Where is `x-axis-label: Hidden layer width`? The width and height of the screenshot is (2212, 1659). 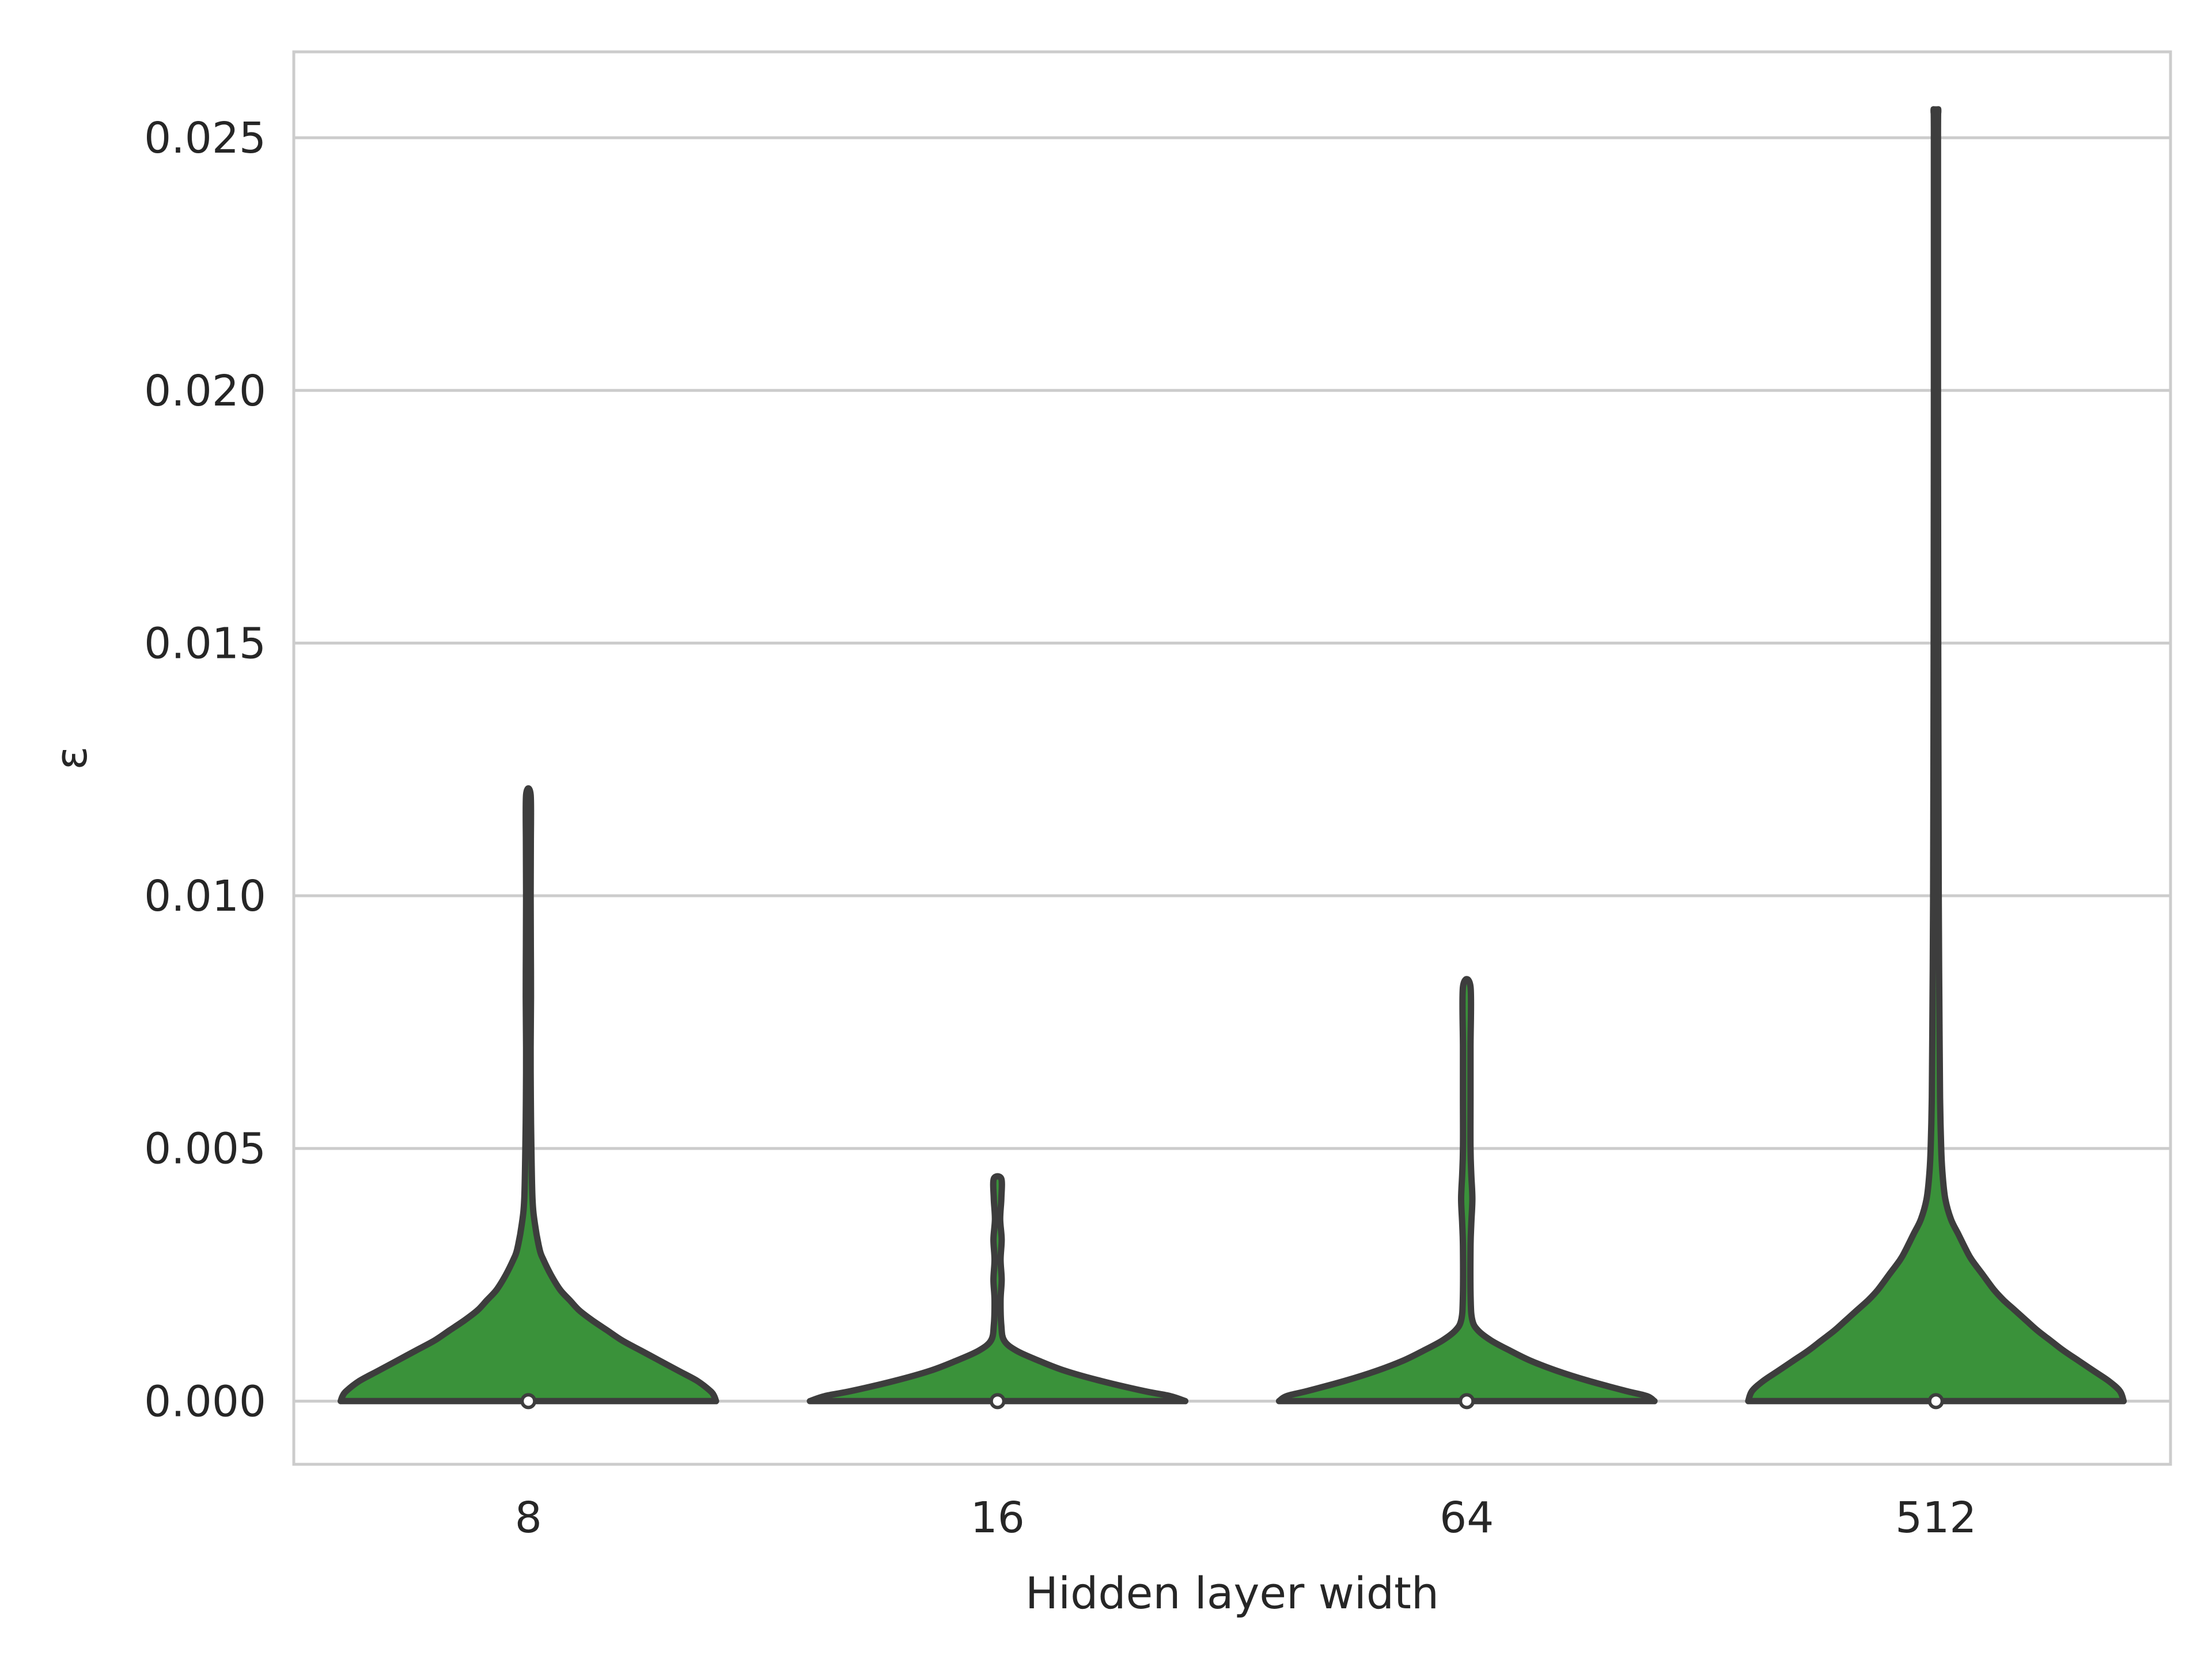
x-axis-label: Hidden layer width is located at coordinates (1232, 1593).